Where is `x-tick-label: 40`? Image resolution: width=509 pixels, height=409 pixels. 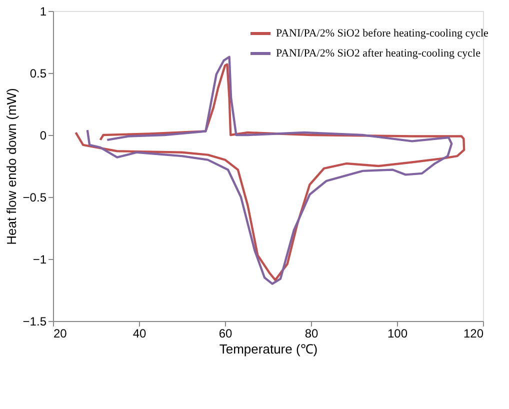
x-tick-label: 40 is located at coordinates (139, 333).